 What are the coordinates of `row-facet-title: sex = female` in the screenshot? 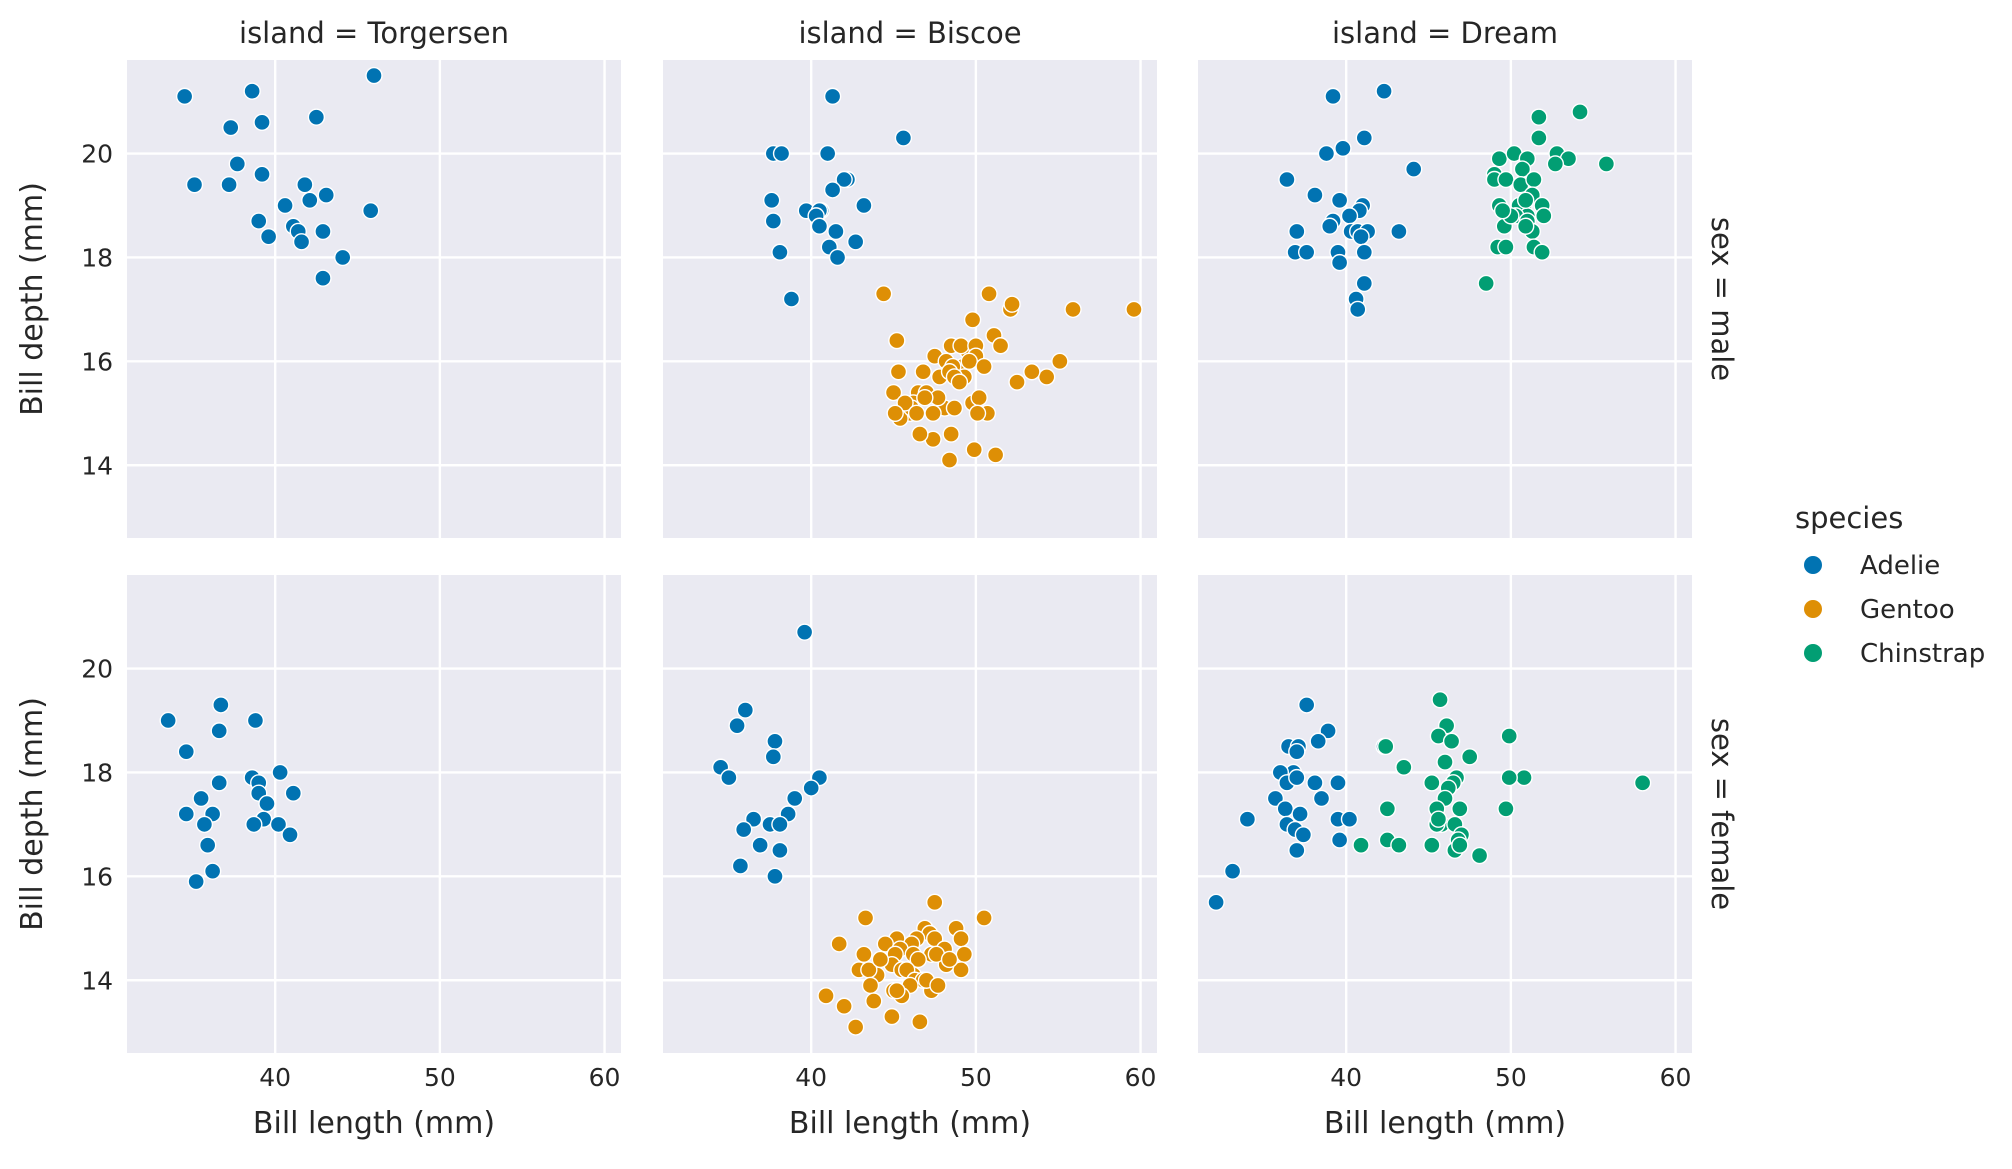 It's located at (1722, 814).